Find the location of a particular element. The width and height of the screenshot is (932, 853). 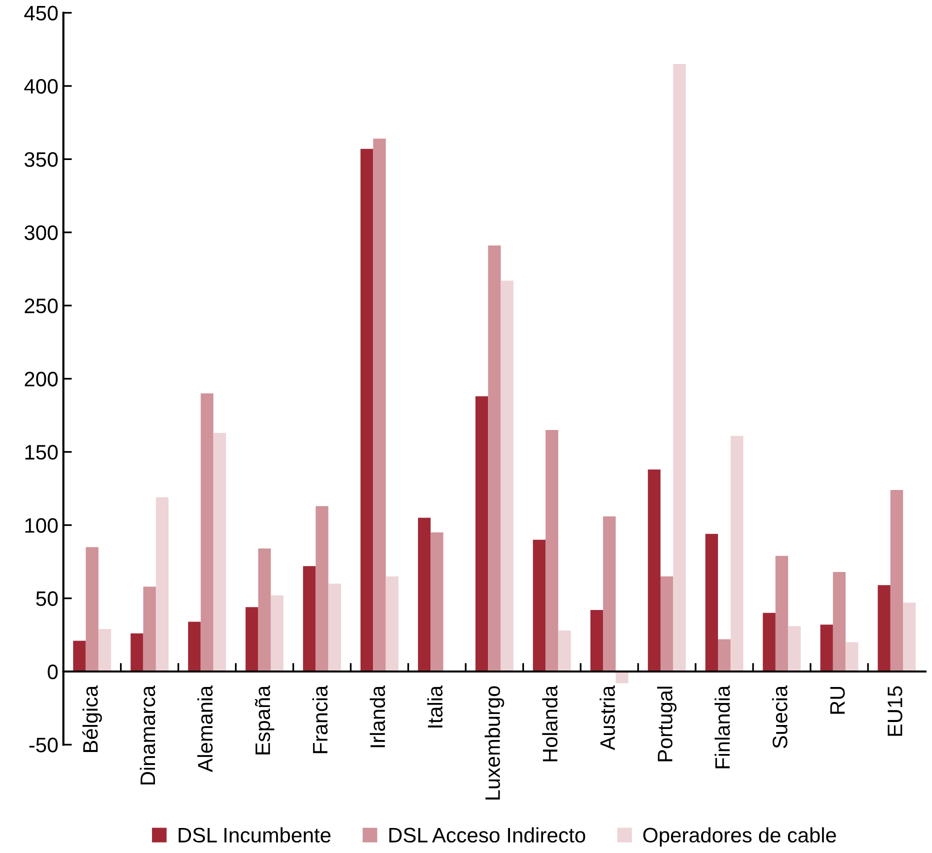

x-tick-label: España is located at coordinates (264, 719).